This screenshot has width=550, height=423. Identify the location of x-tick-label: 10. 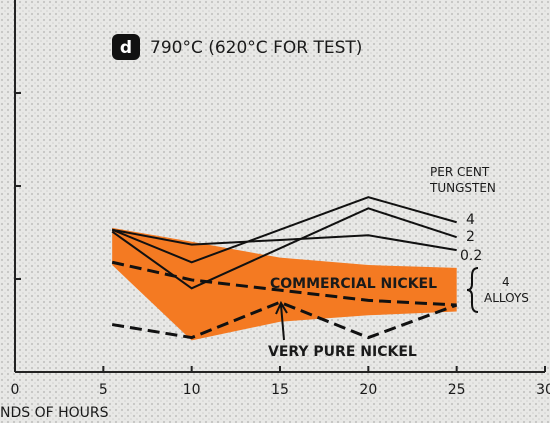
(192, 390).